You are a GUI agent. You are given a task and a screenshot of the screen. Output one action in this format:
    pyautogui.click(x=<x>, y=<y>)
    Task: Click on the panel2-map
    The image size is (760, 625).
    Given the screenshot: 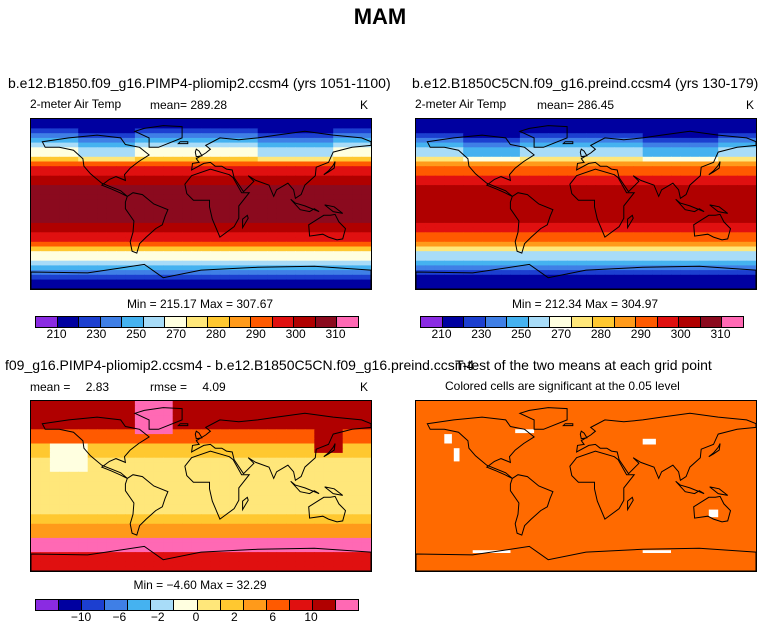 What is the action you would take?
    pyautogui.click(x=586, y=204)
    